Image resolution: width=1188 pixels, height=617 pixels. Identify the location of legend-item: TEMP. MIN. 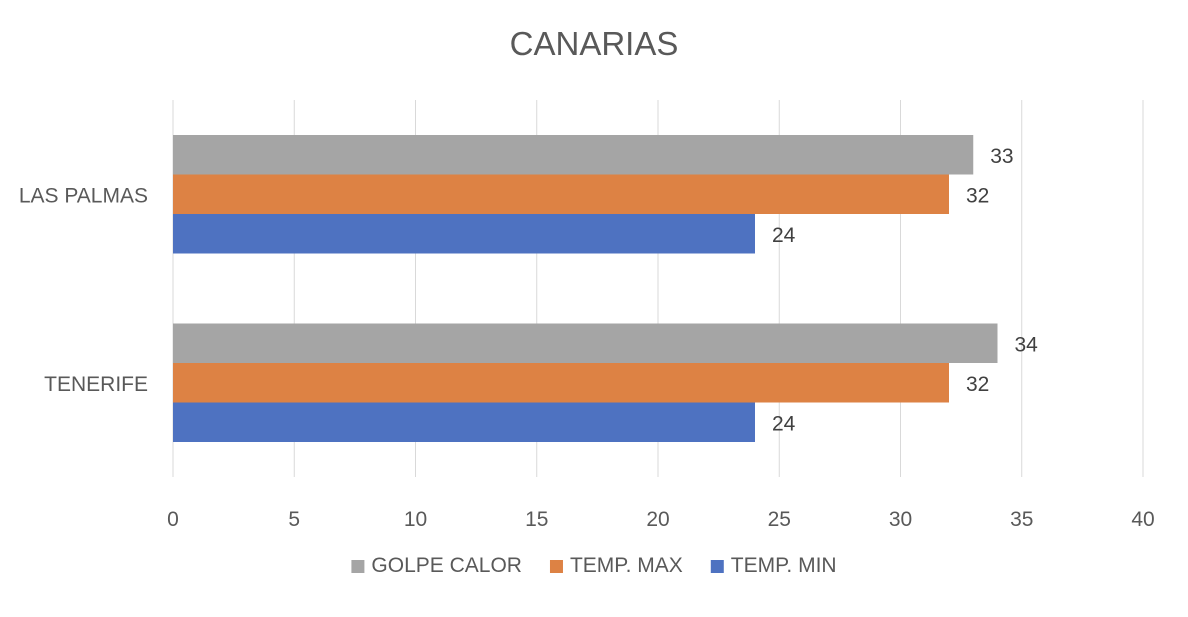
(773, 565).